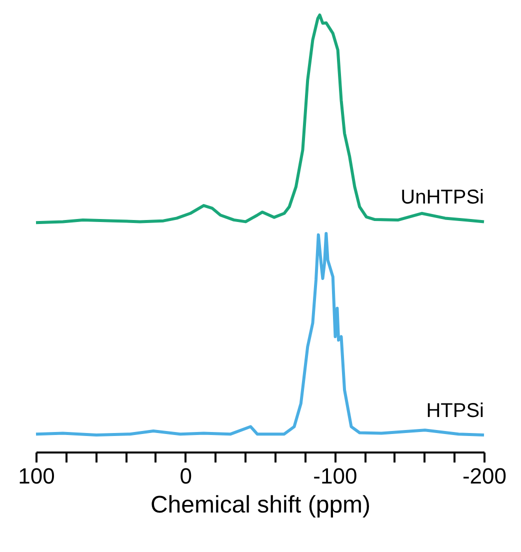  What do you see at coordinates (335, 476) in the screenshot?
I see `x-tick-label: -100` at bounding box center [335, 476].